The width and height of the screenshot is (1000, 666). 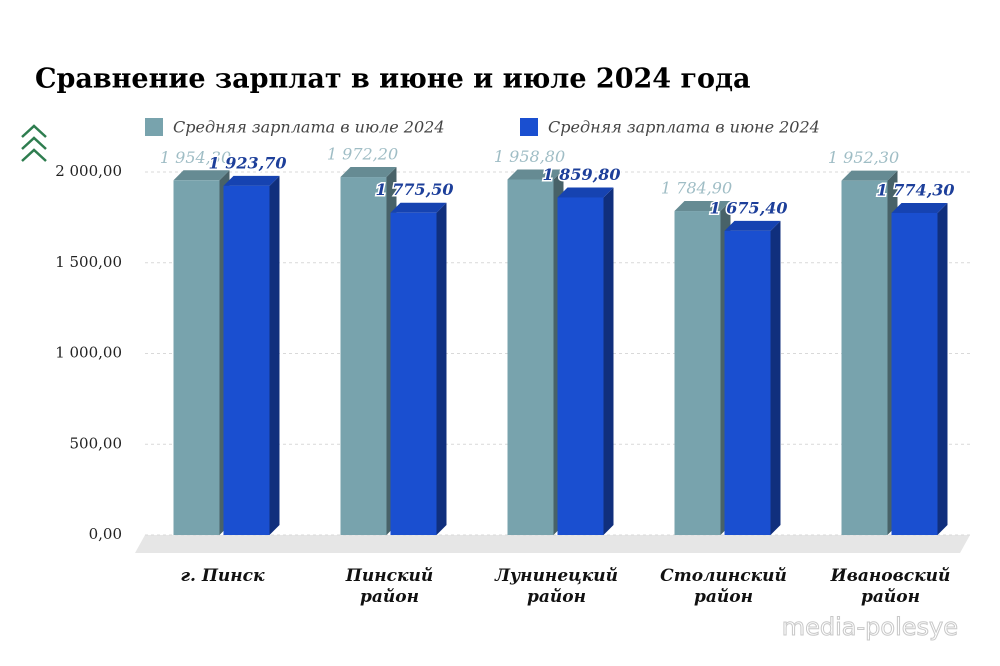 What do you see at coordinates (890, 586) in the screenshot?
I see `x-tick-label: Ивановский район` at bounding box center [890, 586].